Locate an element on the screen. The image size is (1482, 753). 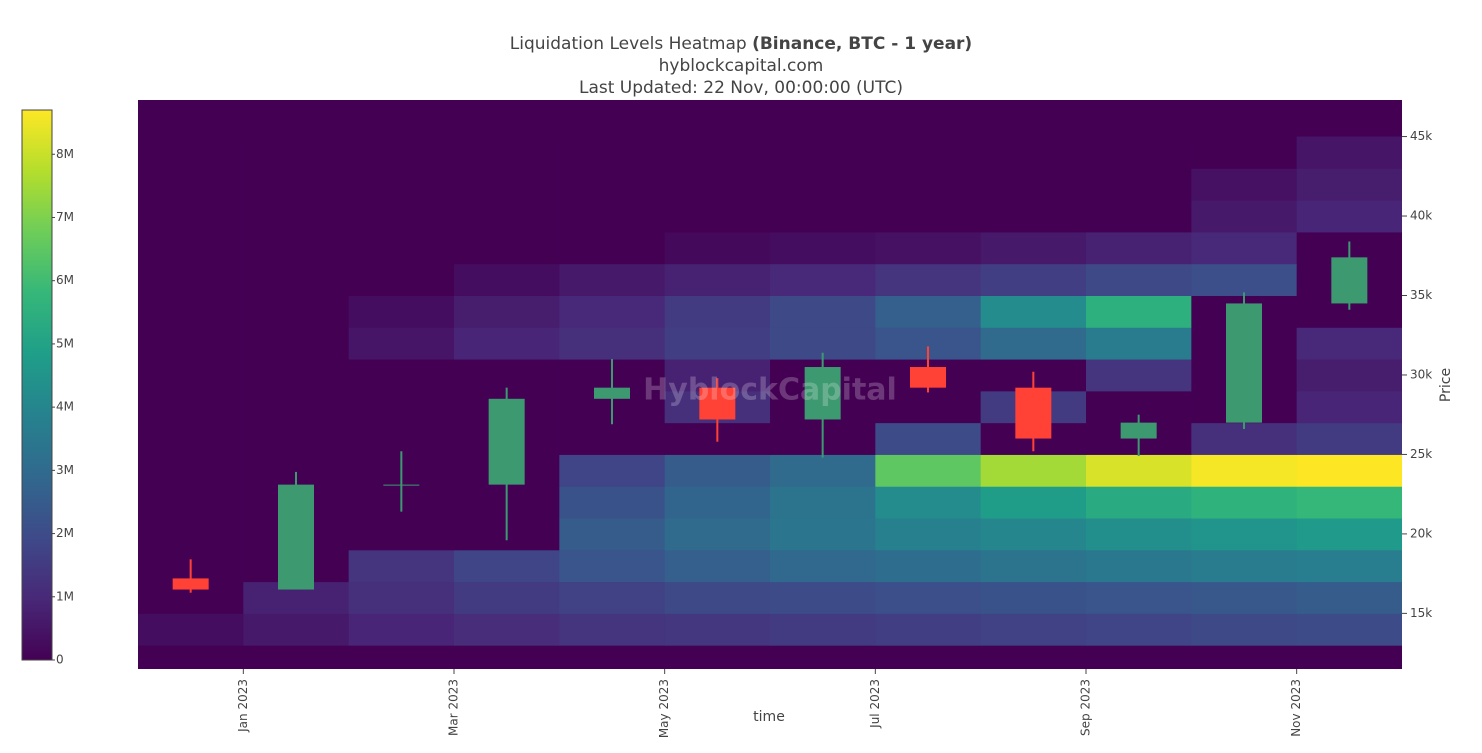
y-tick-label: 45k is located at coordinates (1421, 136).